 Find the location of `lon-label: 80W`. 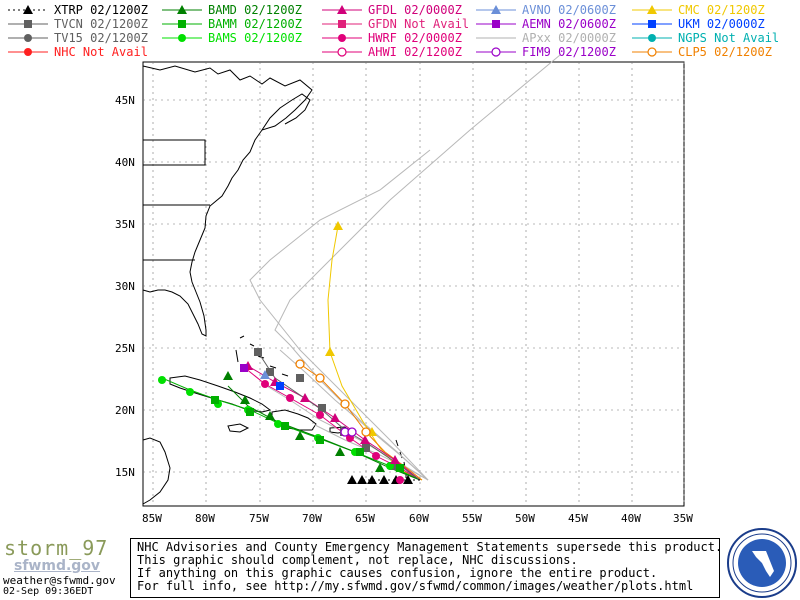

lon-label: 80W is located at coordinates (205, 518).